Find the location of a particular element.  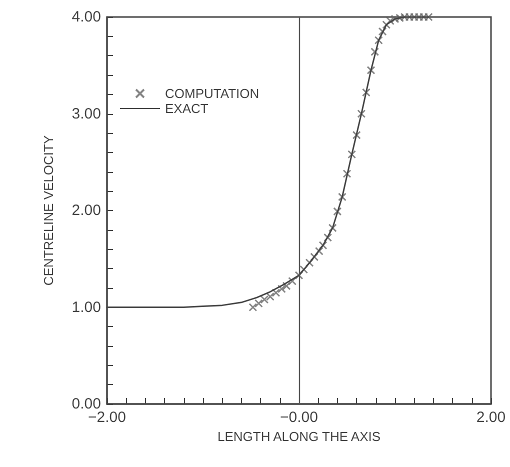

x-tick-label: 2.00 is located at coordinates (491, 417).